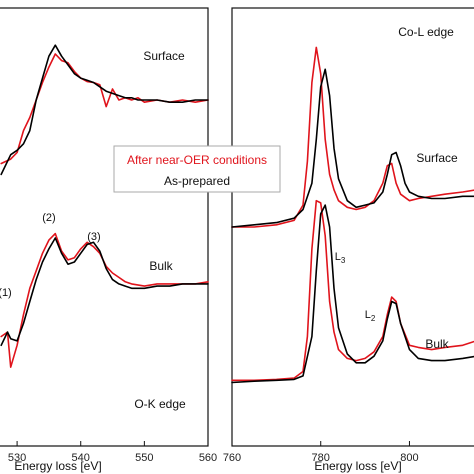 Image resolution: width=474 pixels, height=474 pixels. I want to click on l2-peak-label: L2, so click(370, 316).